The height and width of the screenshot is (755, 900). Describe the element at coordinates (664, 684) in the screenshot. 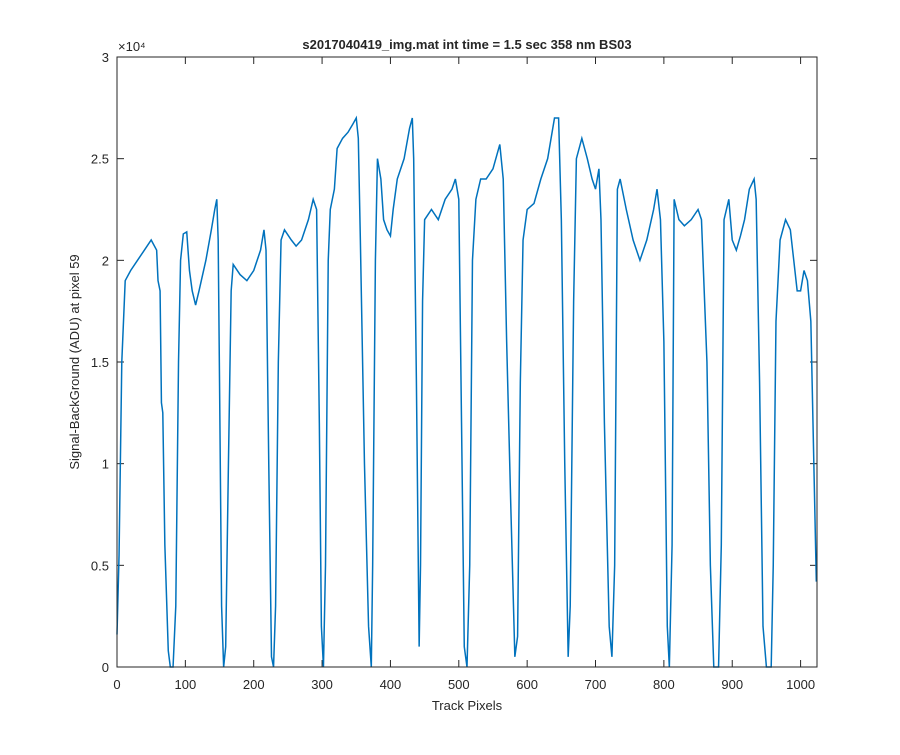

I see `x-tick-label: 800` at that location.